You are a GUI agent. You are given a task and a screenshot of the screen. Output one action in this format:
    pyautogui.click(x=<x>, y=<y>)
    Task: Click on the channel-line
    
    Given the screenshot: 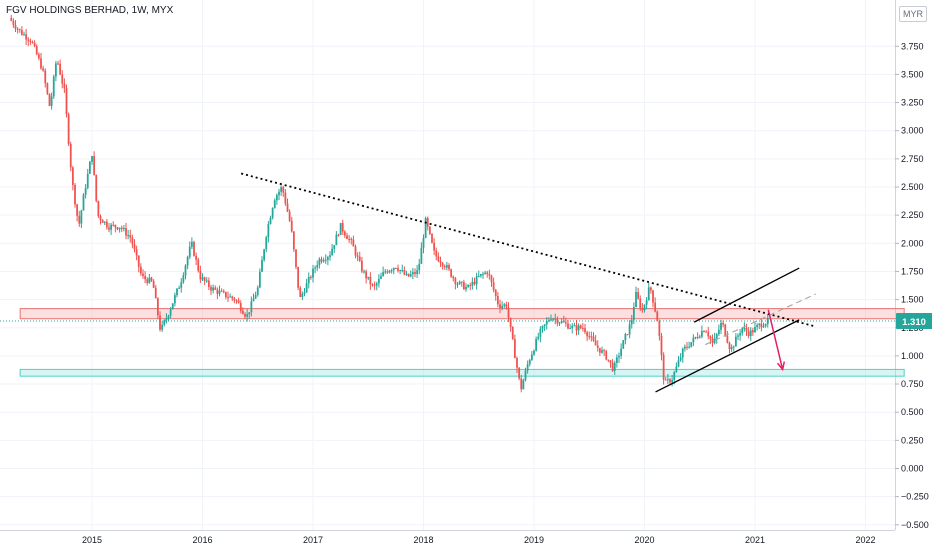 What is the action you would take?
    pyautogui.click(x=746, y=295)
    